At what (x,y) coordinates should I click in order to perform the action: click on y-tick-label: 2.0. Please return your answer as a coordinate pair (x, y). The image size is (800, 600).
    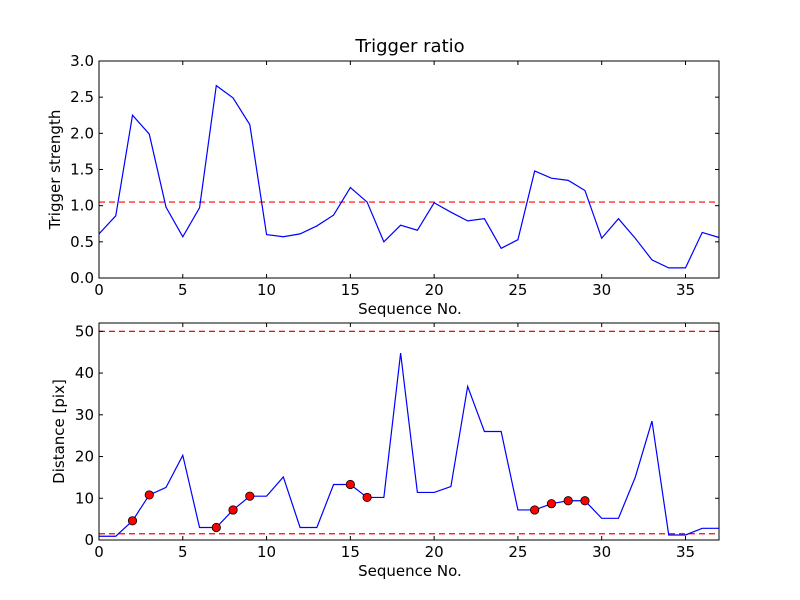
    Looking at the image, I should click on (82, 133).